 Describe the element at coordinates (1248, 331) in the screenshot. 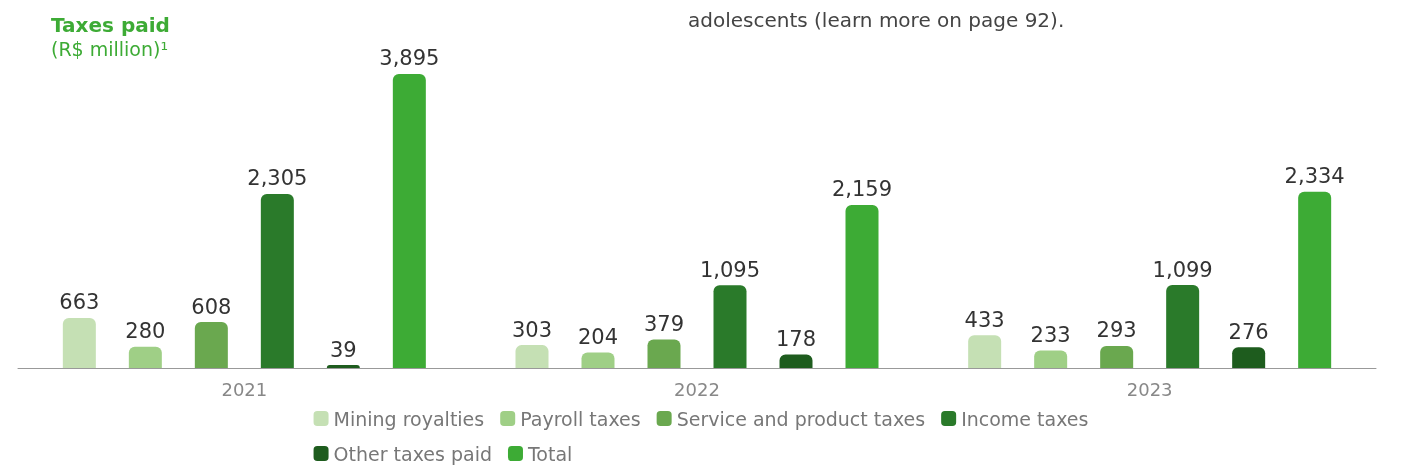

I see `data-label: 276` at that location.